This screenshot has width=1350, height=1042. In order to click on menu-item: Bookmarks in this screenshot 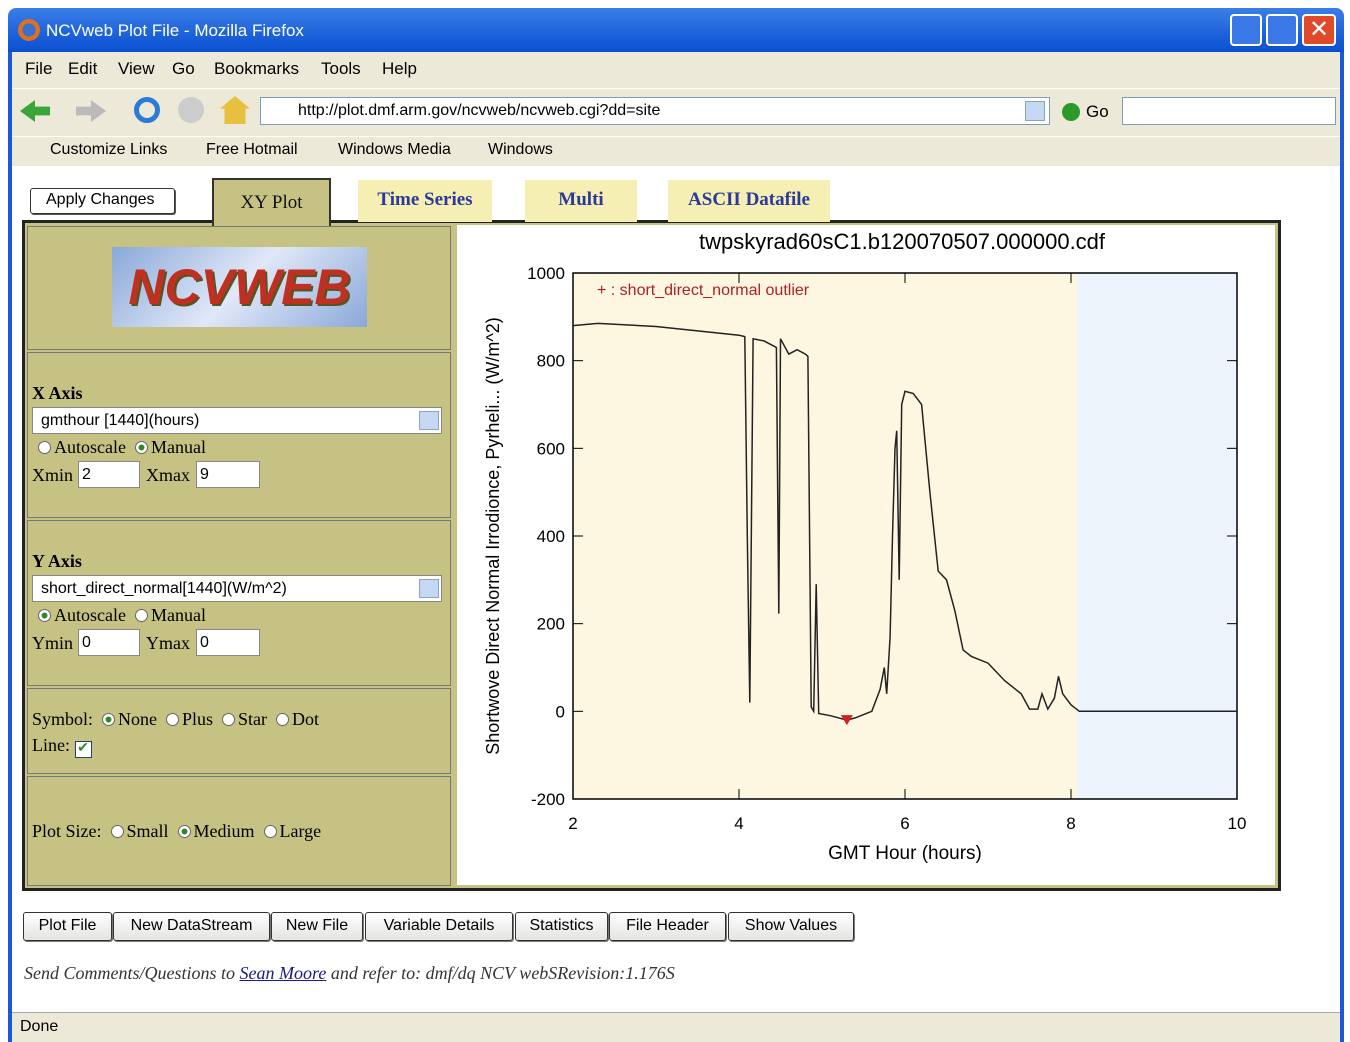, I will do `click(257, 68)`.